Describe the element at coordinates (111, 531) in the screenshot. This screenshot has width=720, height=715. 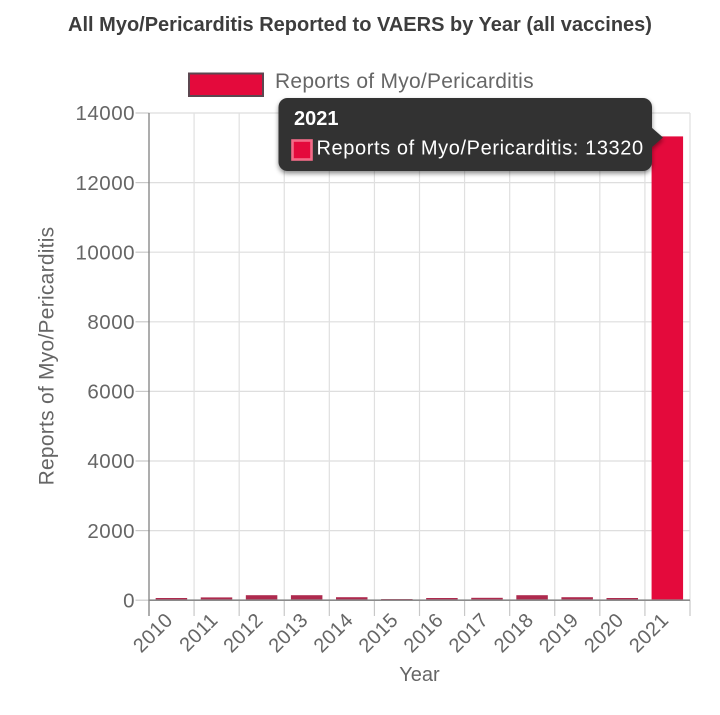
I see `svg-text: 2000` at that location.